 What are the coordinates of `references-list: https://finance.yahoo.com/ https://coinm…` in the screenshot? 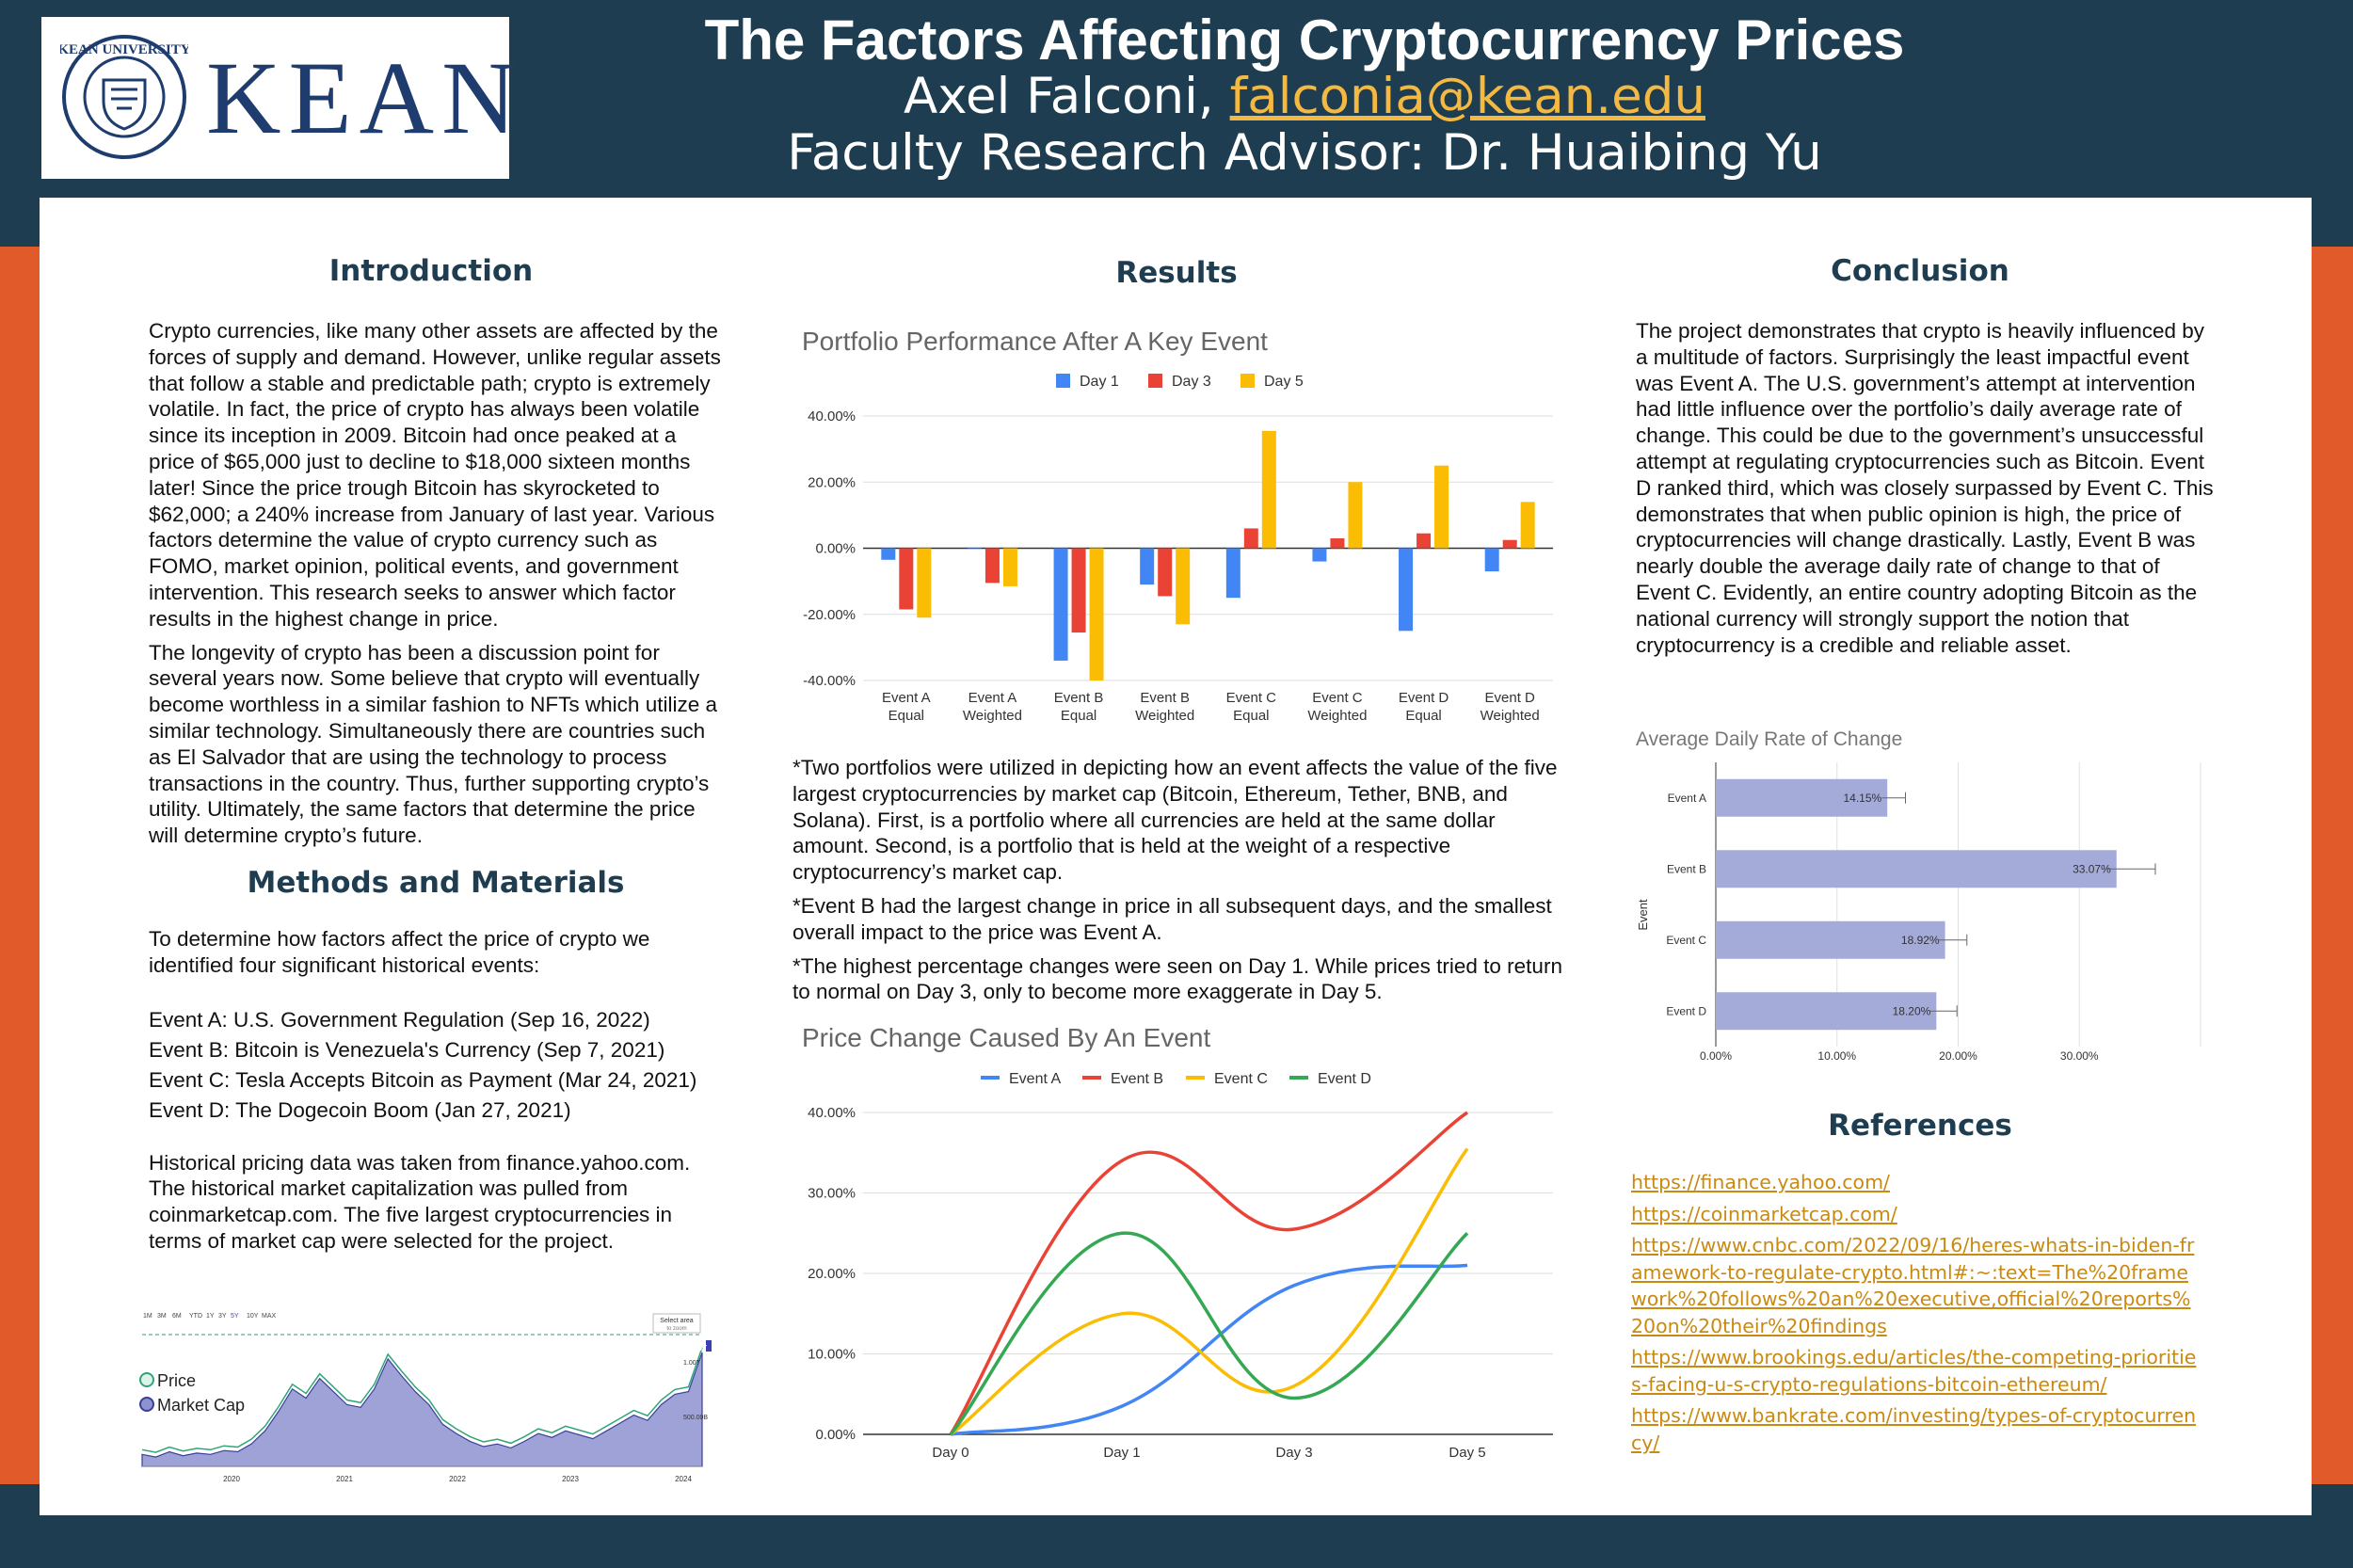 It's located at (1916, 1315).